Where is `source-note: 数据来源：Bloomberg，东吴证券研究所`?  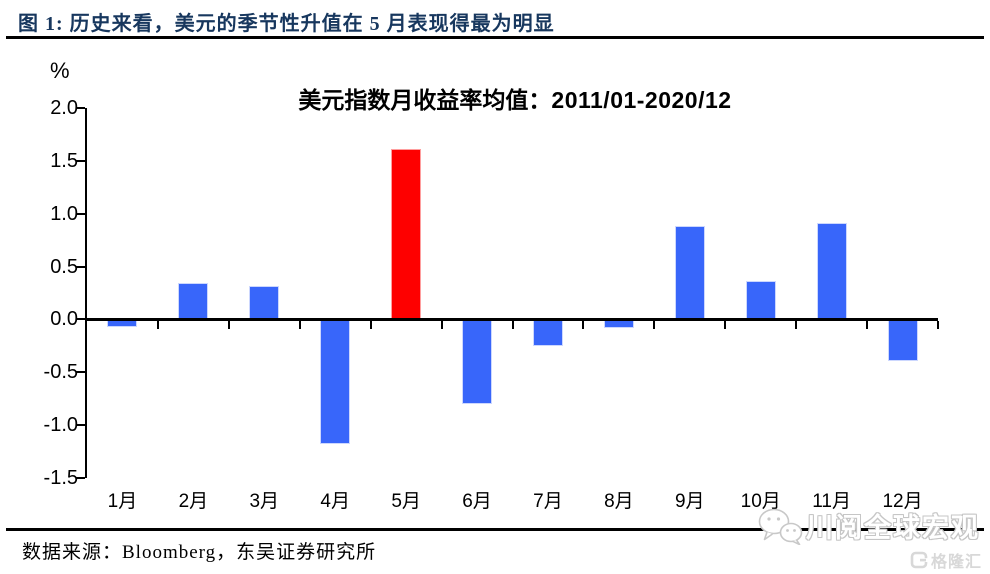 source-note: 数据来源：Bloomberg，东吴证券研究所 is located at coordinates (199, 552).